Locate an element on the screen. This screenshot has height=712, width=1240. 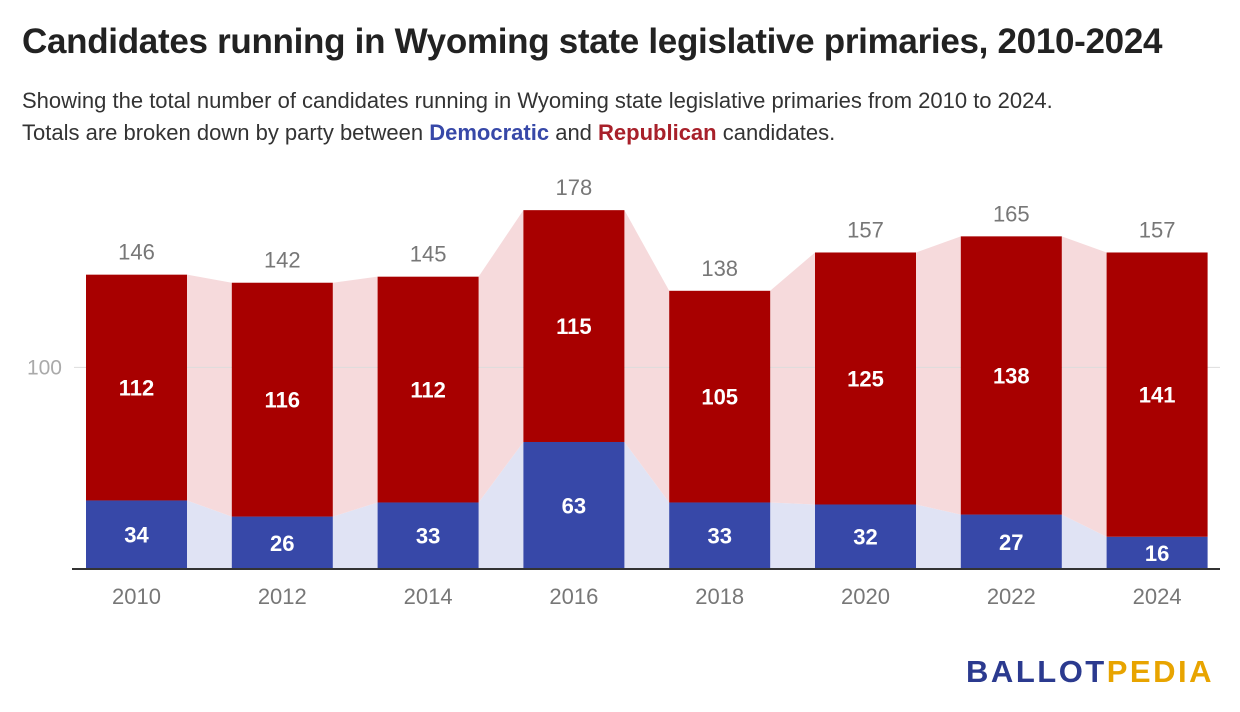
total-value-label: 165 is located at coordinates (1011, 213).